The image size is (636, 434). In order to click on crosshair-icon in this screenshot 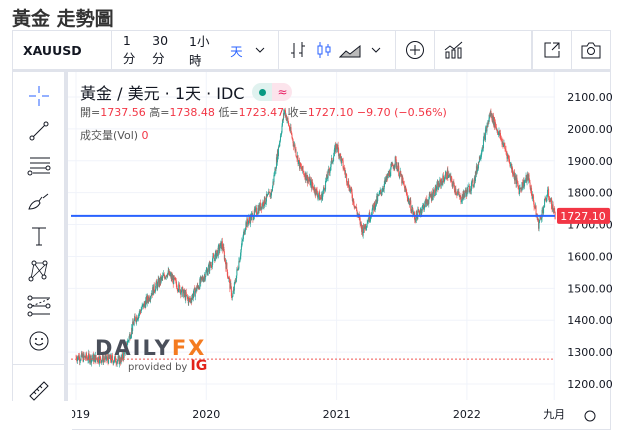, I will do `click(39, 96)`.